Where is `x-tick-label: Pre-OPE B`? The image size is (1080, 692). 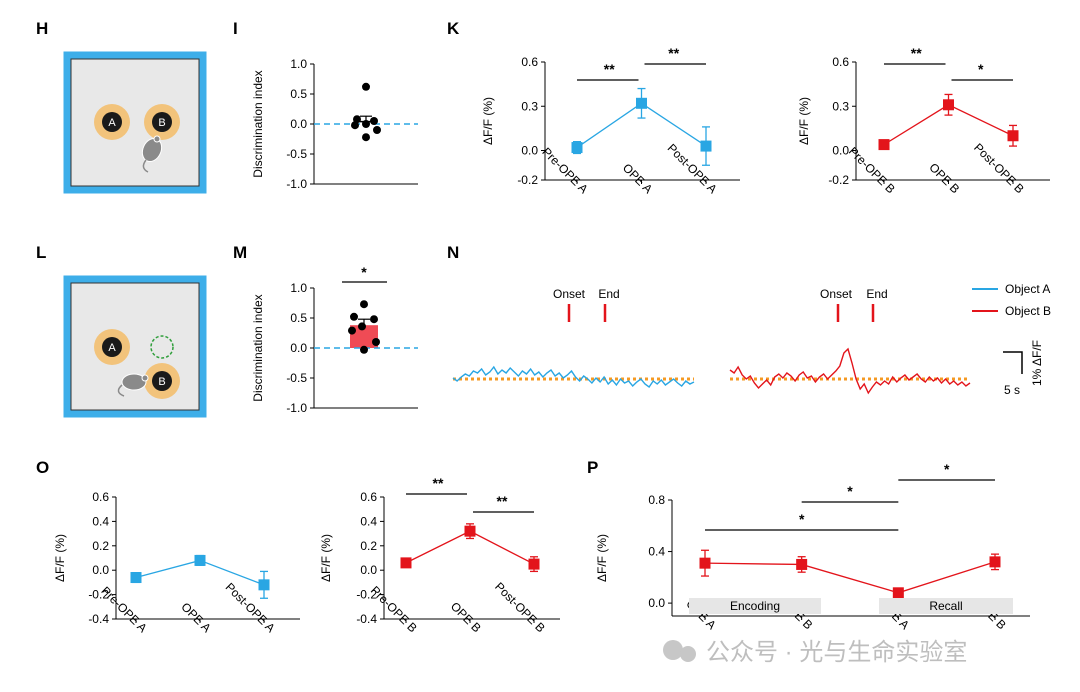 x-tick-label: Pre-OPE B is located at coordinates (394, 609).